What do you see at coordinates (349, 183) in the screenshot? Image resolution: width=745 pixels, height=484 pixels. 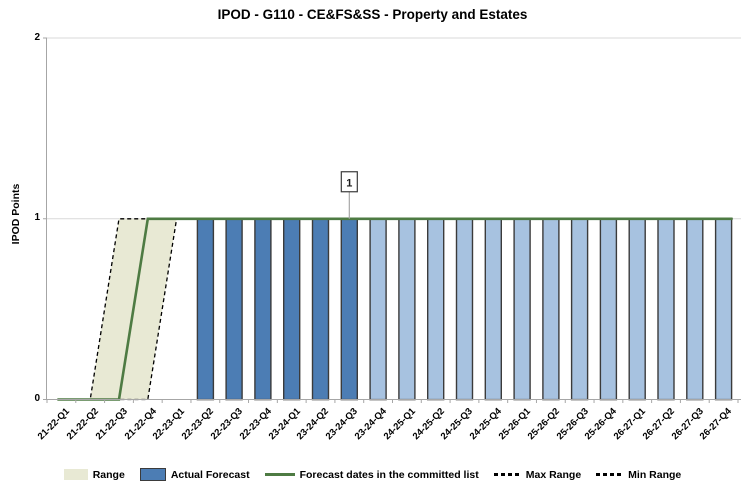 I see `svg-text: 1` at bounding box center [349, 183].